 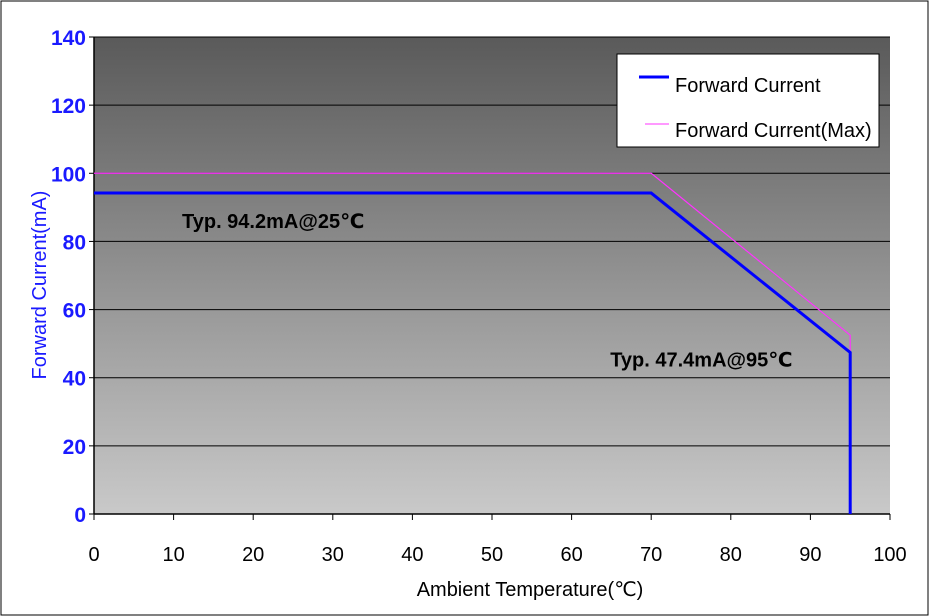 I want to click on y-tick-label: 140, so click(x=68, y=38).